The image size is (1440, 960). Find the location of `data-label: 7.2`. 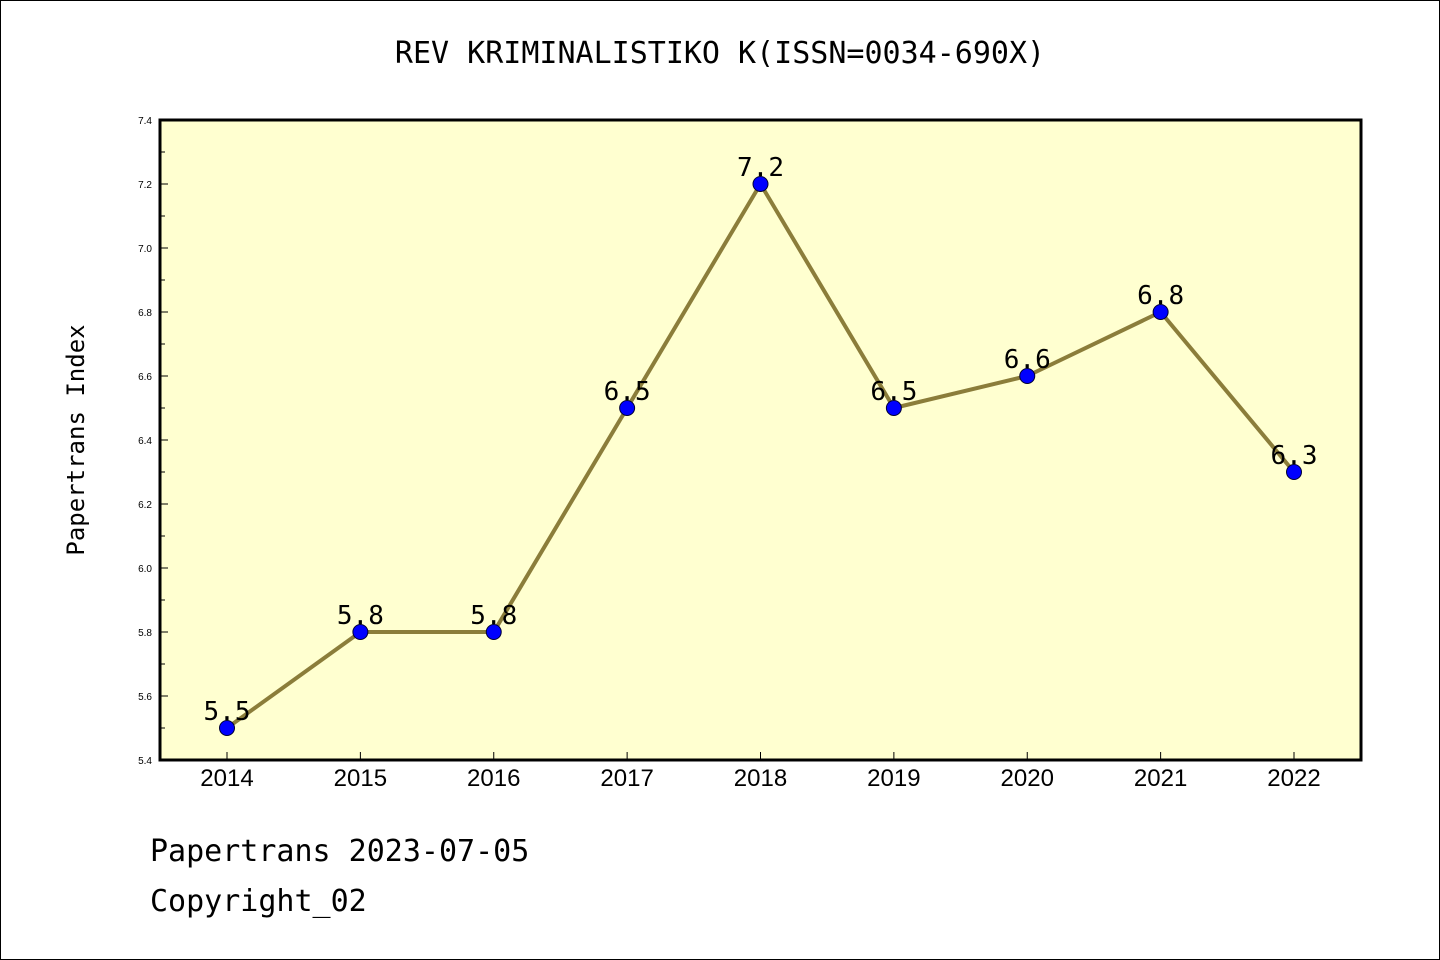

data-label: 7.2 is located at coordinates (760, 168).